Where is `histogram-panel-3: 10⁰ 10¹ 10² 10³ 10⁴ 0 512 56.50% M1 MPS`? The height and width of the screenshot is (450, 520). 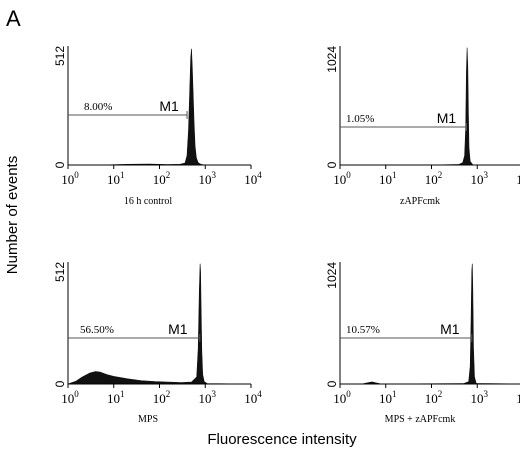 histogram-panel-3: 10⁰ 10¹ 10² 10³ 10⁴ 0 512 56.50% M1 MPS is located at coordinates (157, 343).